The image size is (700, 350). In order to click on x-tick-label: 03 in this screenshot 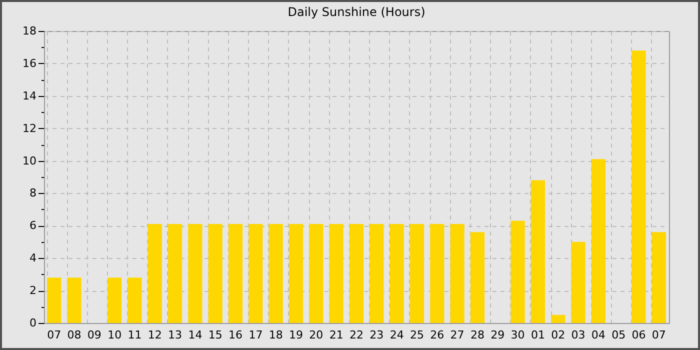, I will do `click(578, 335)`.